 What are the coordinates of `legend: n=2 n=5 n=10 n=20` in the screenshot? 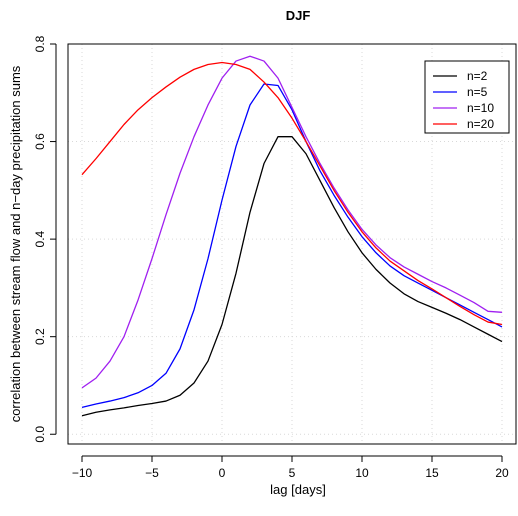 It's located at (467, 97).